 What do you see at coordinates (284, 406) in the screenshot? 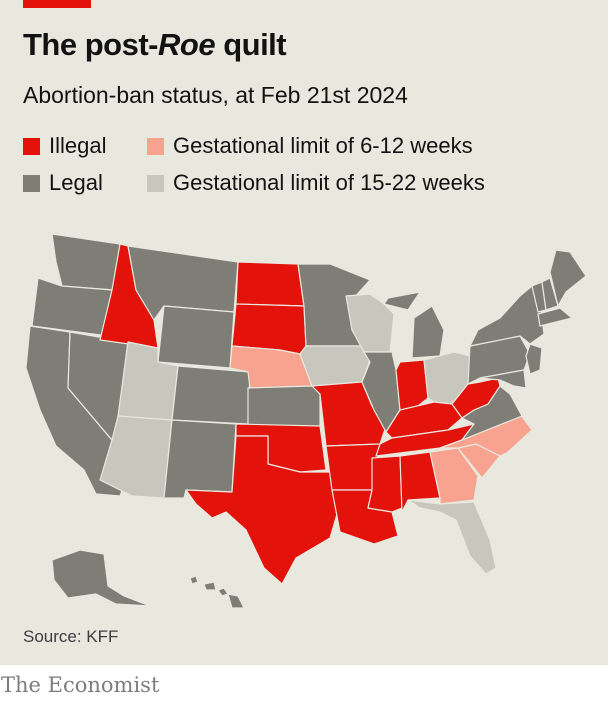
I see `state-kansas` at bounding box center [284, 406].